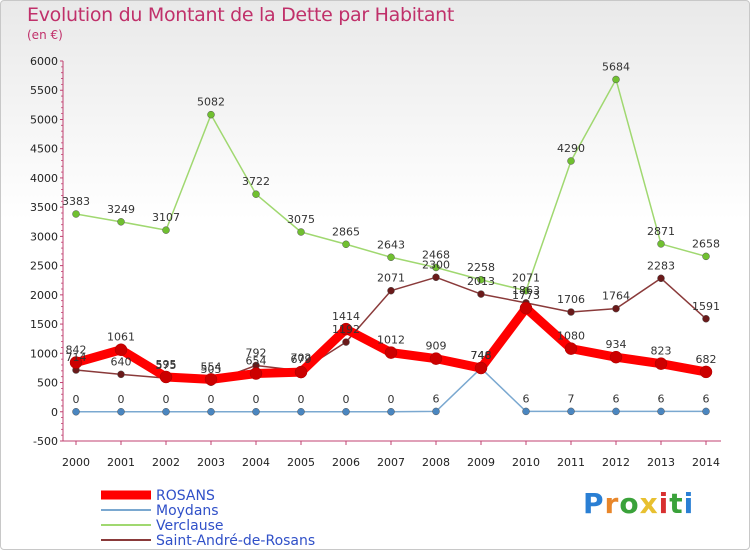 The width and height of the screenshot is (750, 550). I want to click on data-label: 595, so click(166, 364).